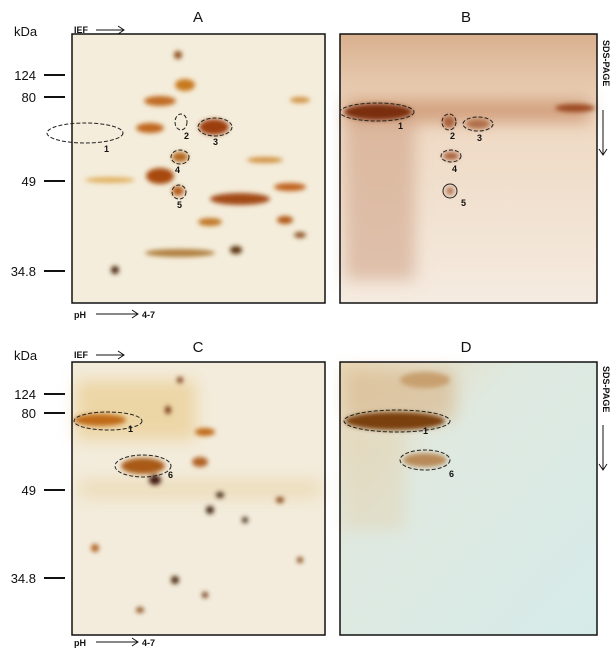 The width and height of the screenshot is (612, 649). I want to click on panel-label: C, so click(198, 347).